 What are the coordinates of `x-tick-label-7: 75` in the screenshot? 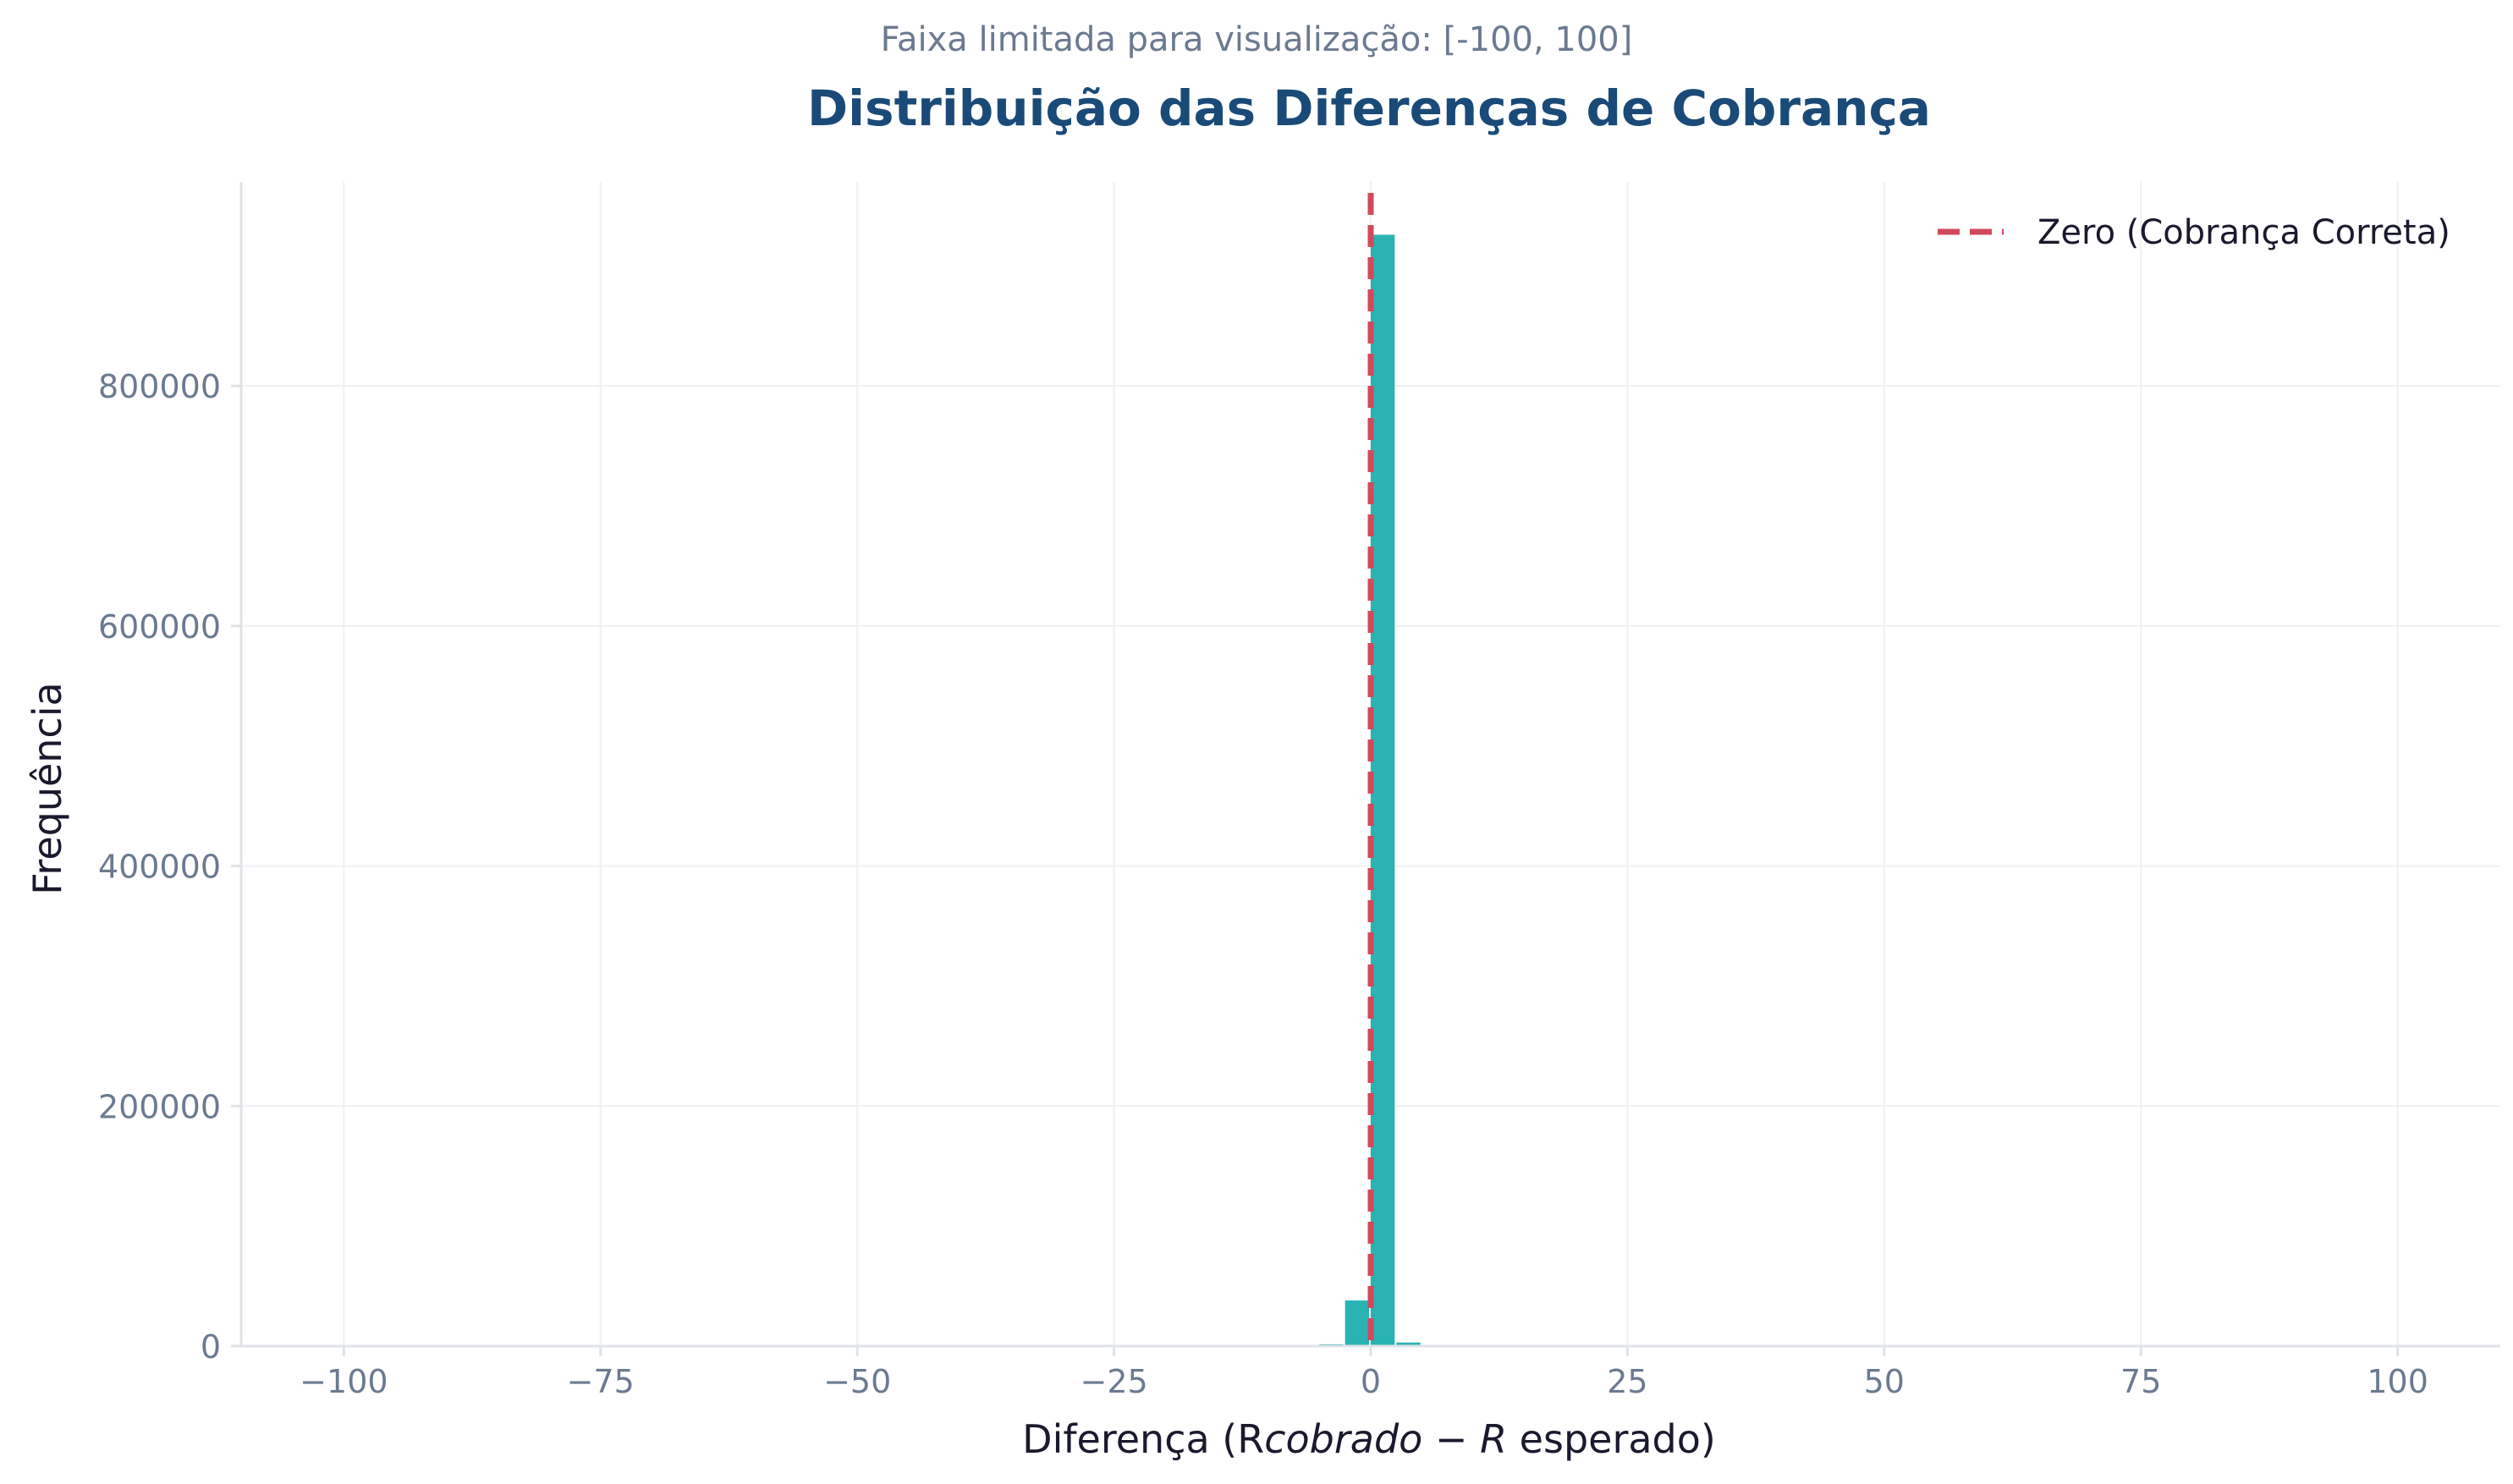 It's located at (2140, 1381).